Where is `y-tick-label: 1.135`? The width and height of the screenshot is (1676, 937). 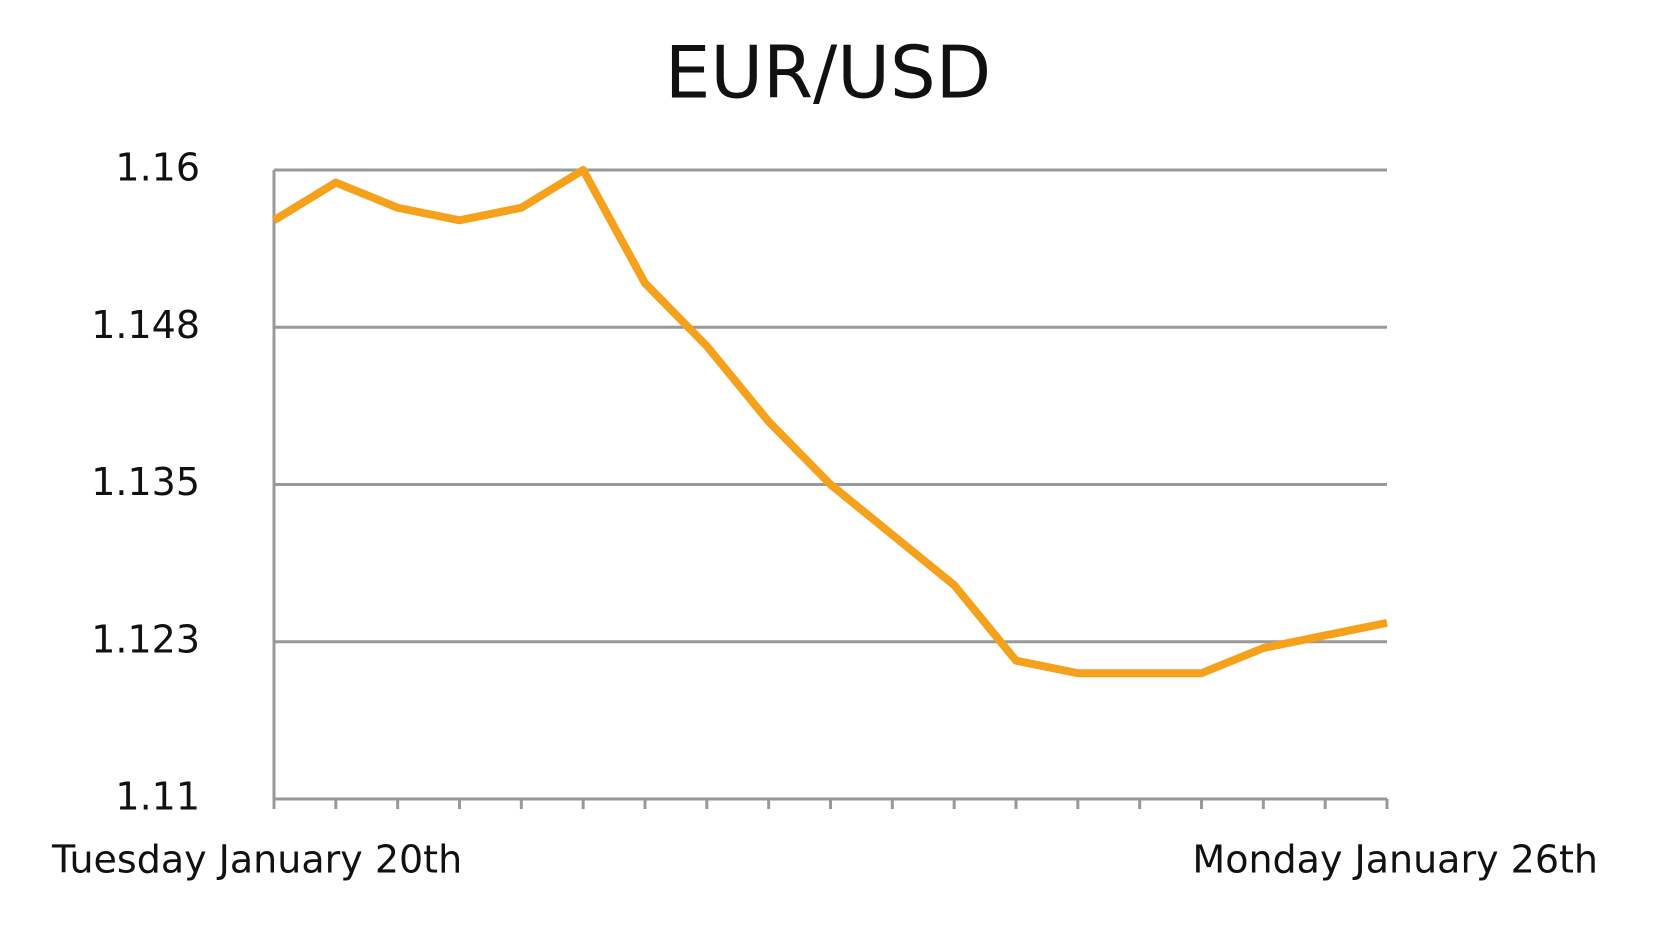 y-tick-label: 1.135 is located at coordinates (145, 482).